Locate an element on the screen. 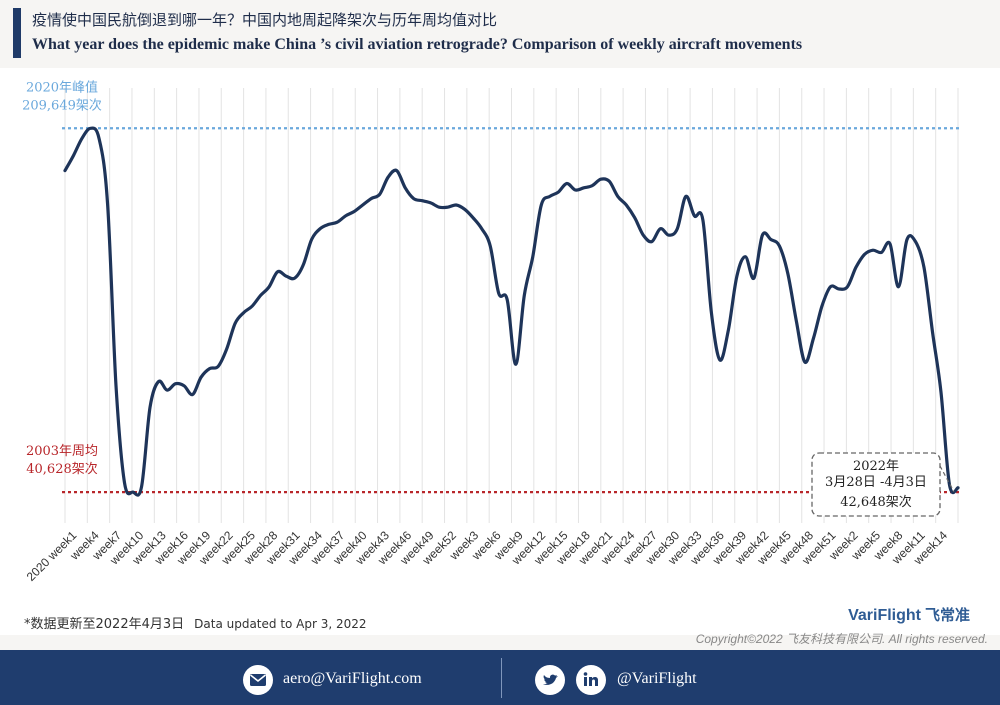 The width and height of the screenshot is (1000, 705). annotation-pointer is located at coordinates (947, 479).